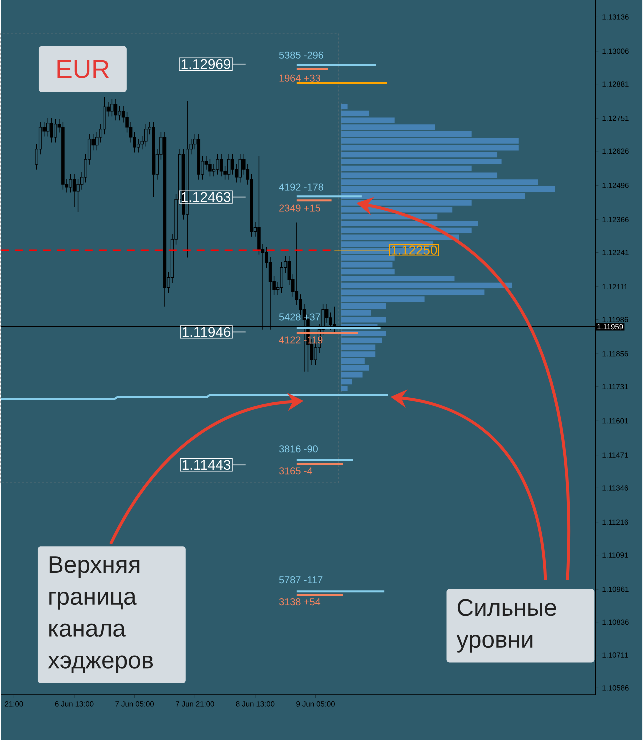 This screenshot has height=740, width=643. Describe the element at coordinates (415, 250) in the screenshot. I see `ref-line-label: 1.12250` at that location.